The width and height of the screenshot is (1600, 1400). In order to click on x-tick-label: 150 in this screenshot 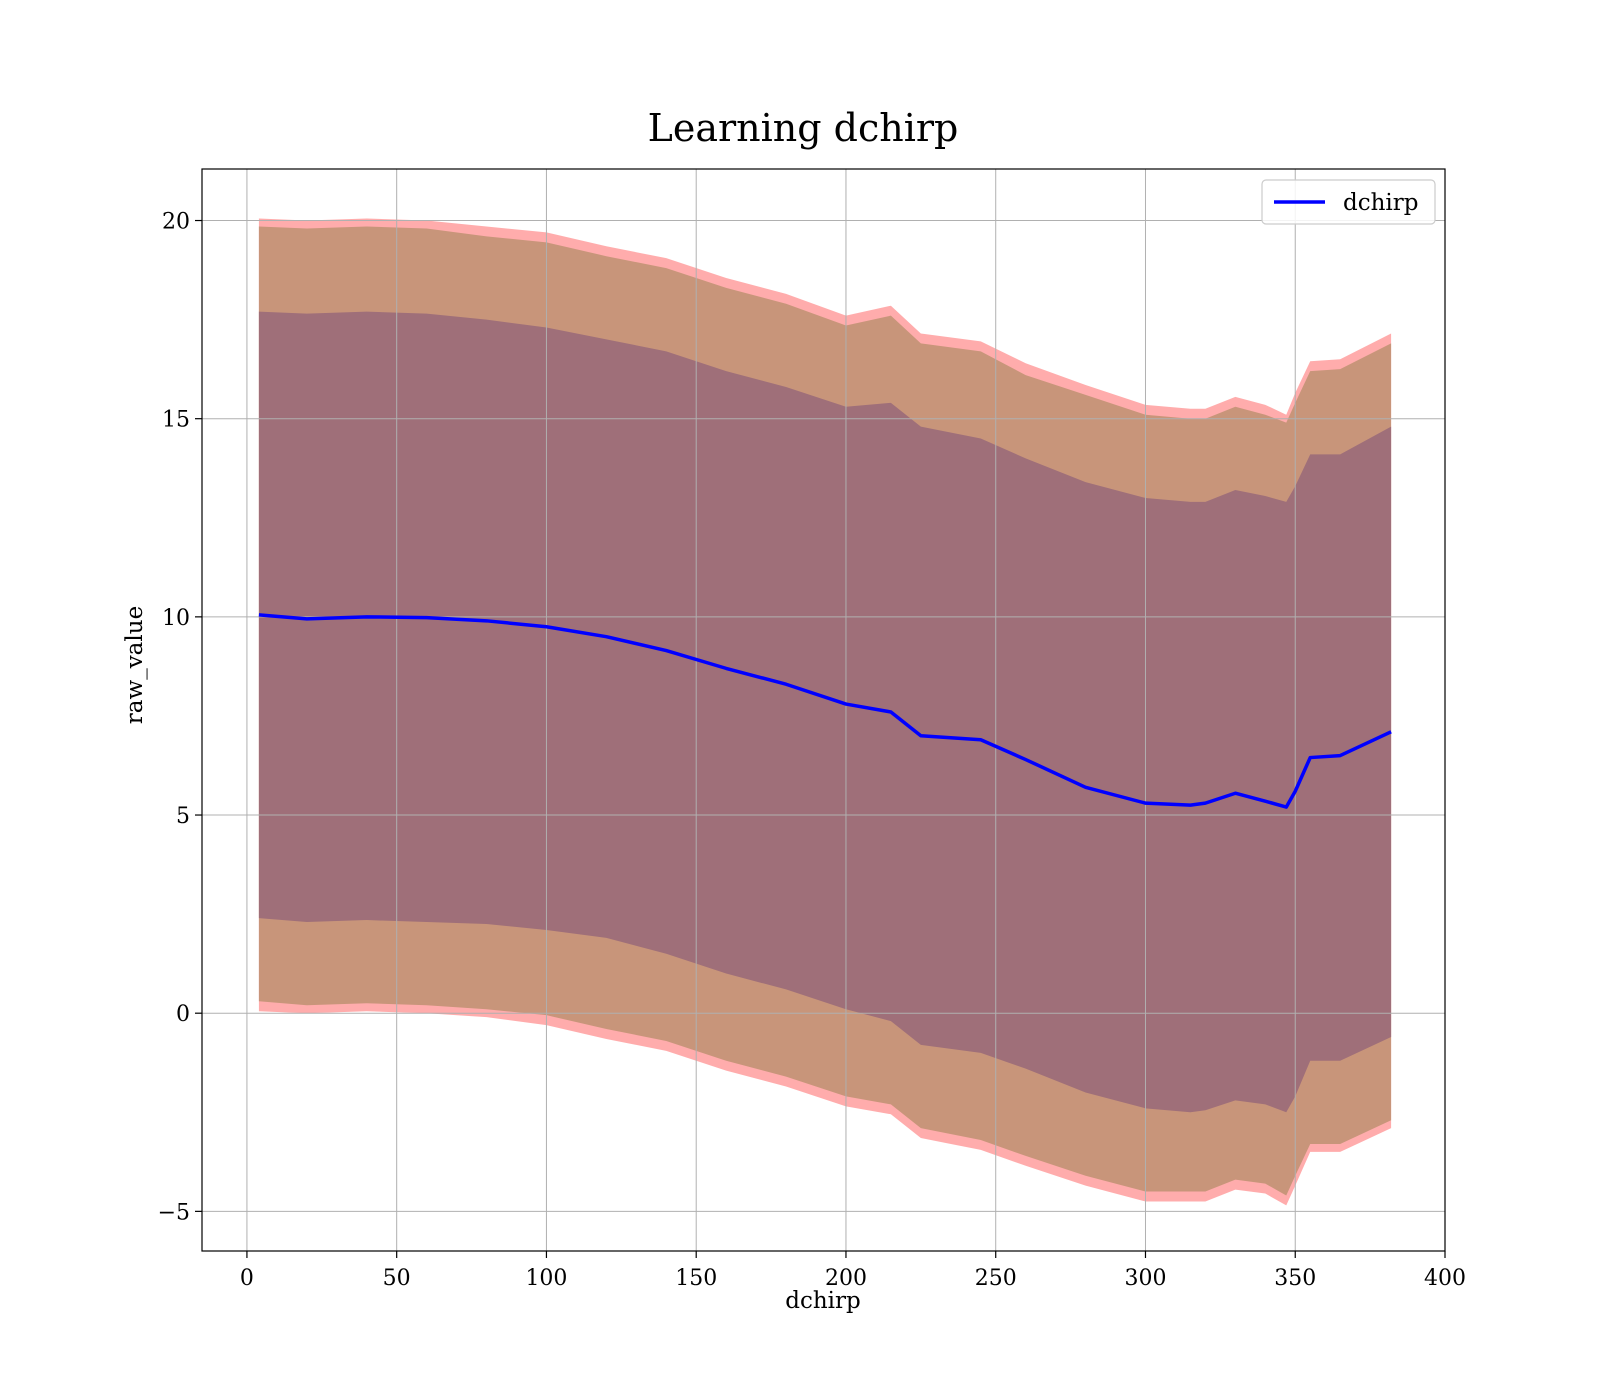, I will do `click(696, 1278)`.